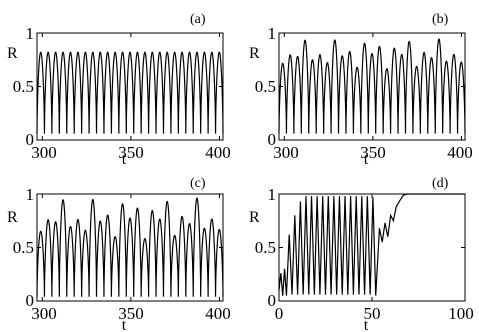  I want to click on panel-label: (d), so click(440, 183).